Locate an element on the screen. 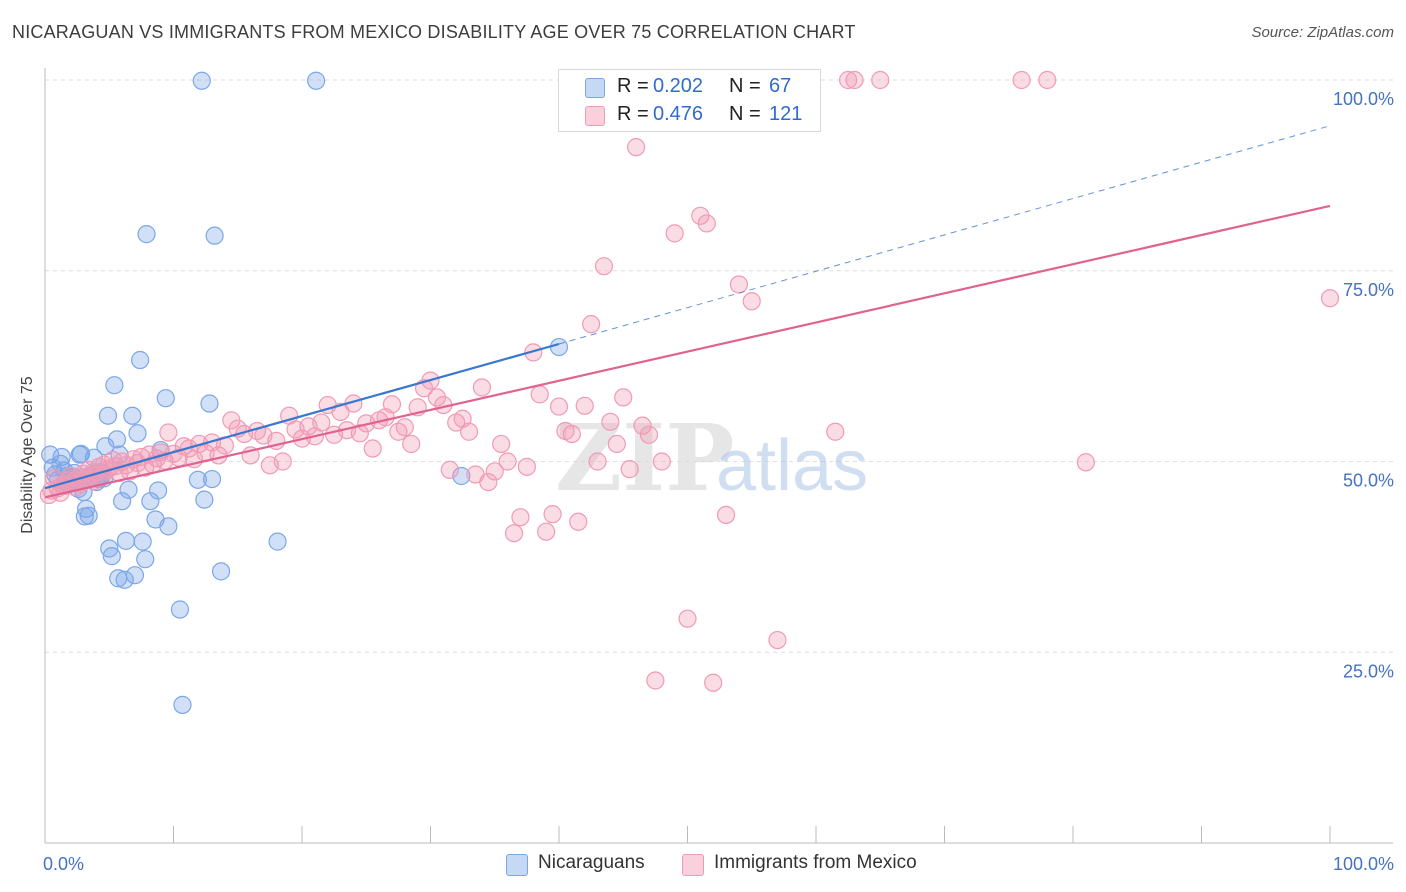 This screenshot has height=892, width=1406. legend-n-label: N = is located at coordinates (745, 86).